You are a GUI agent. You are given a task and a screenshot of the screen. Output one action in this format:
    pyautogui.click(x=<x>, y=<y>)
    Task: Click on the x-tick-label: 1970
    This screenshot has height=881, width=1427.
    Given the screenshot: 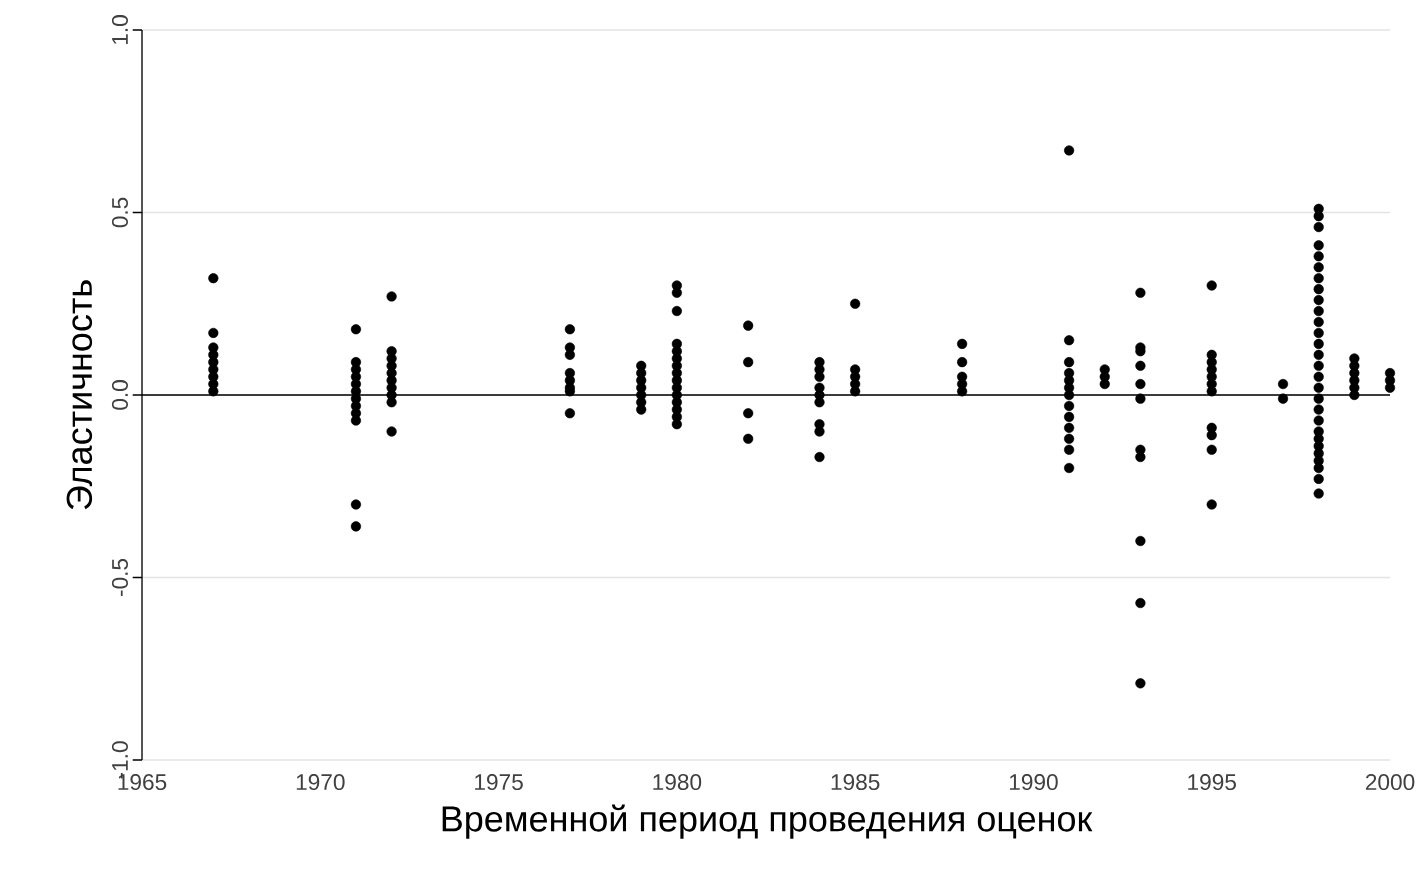 What is the action you would take?
    pyautogui.click(x=320, y=782)
    